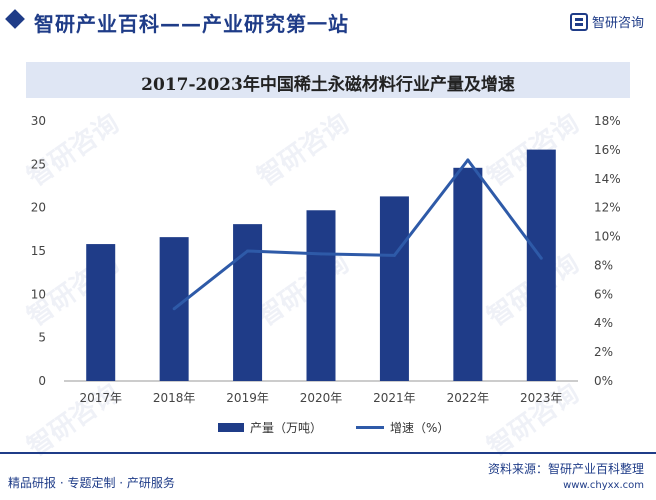 This screenshot has width=656, height=500. What do you see at coordinates (607, 121) in the screenshot?
I see `y-right-tick-label: 18%` at bounding box center [607, 121].